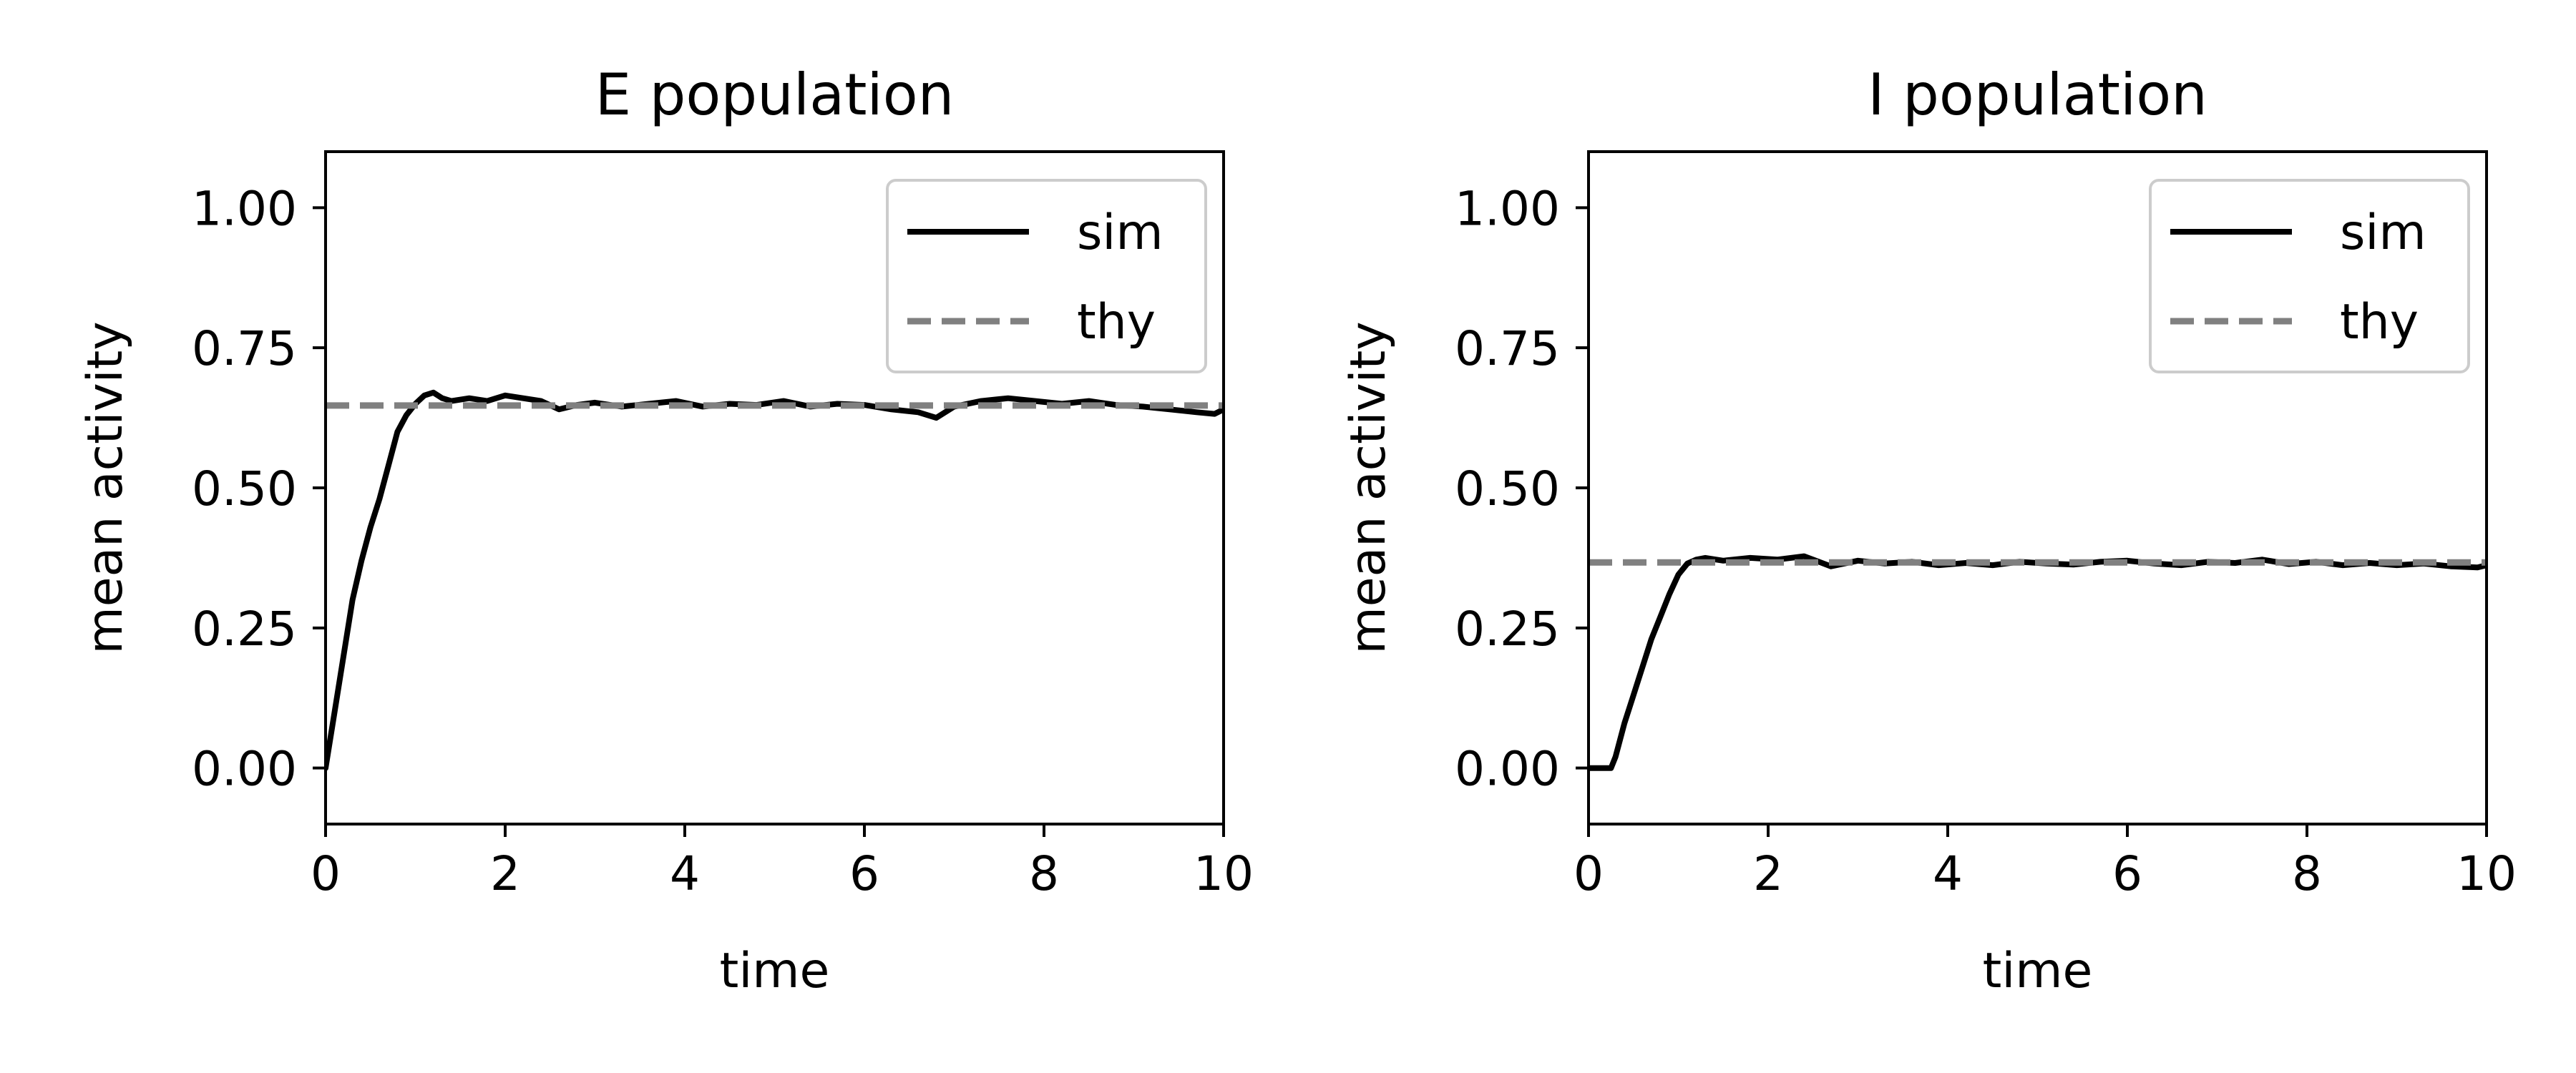 The width and height of the screenshot is (2576, 1073). I want to click on chart-title: I population, so click(2037, 95).